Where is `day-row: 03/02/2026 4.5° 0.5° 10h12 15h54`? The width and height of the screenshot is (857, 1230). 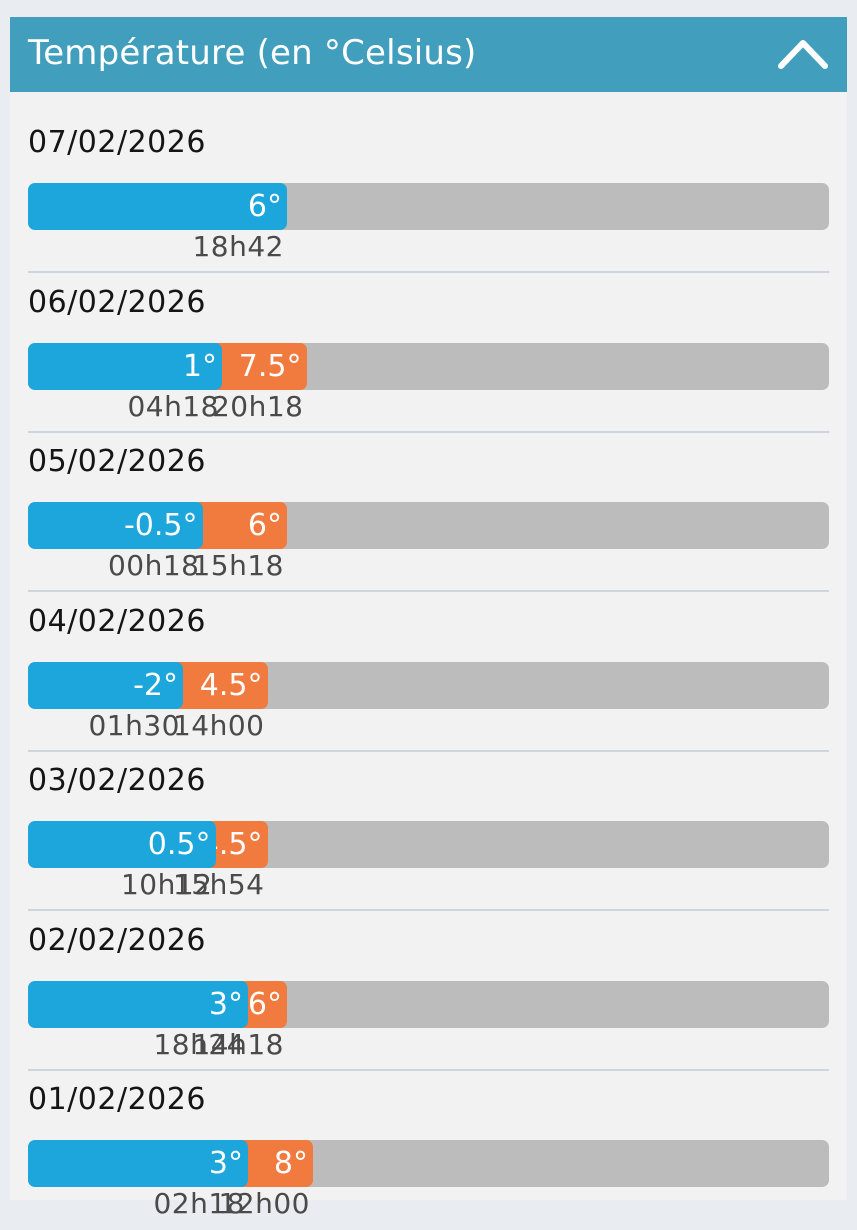 day-row: 03/02/2026 4.5° 0.5° 10h12 15h54 is located at coordinates (428, 831).